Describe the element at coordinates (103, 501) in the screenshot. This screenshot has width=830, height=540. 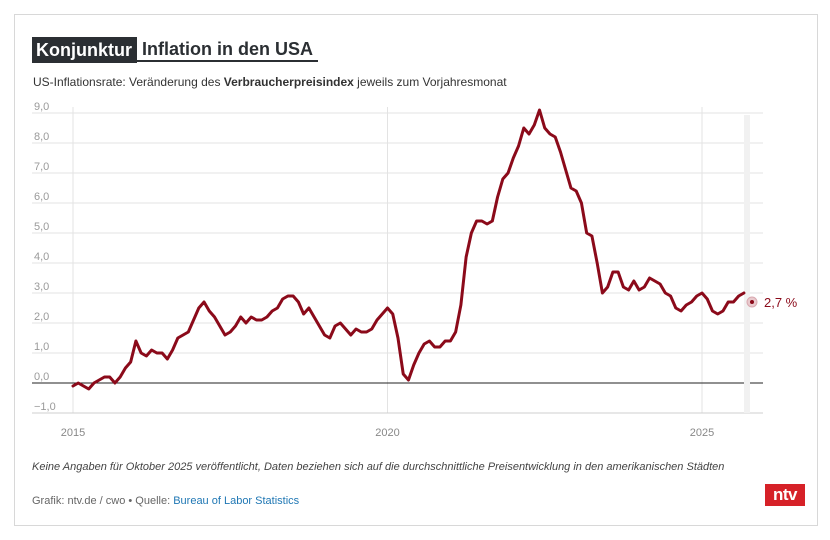
I see `credit-text: Grafik: ntv.de / cwo • Quelle:` at that location.